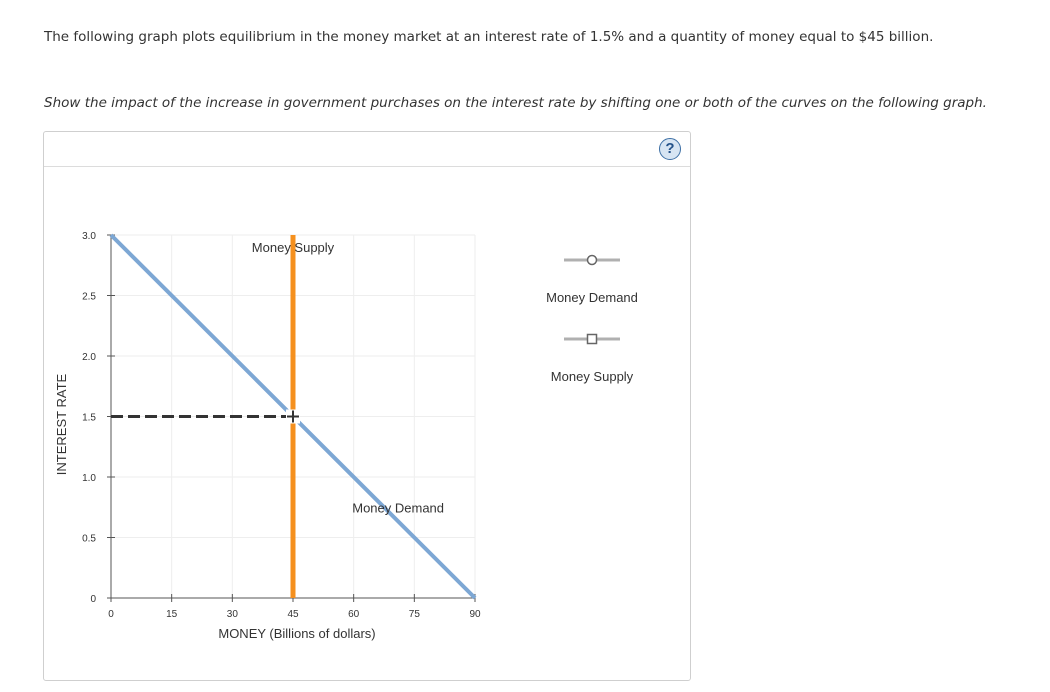 This screenshot has width=1050, height=692. Describe the element at coordinates (111, 614) in the screenshot. I see `x-tick-label-0: 0` at that location.